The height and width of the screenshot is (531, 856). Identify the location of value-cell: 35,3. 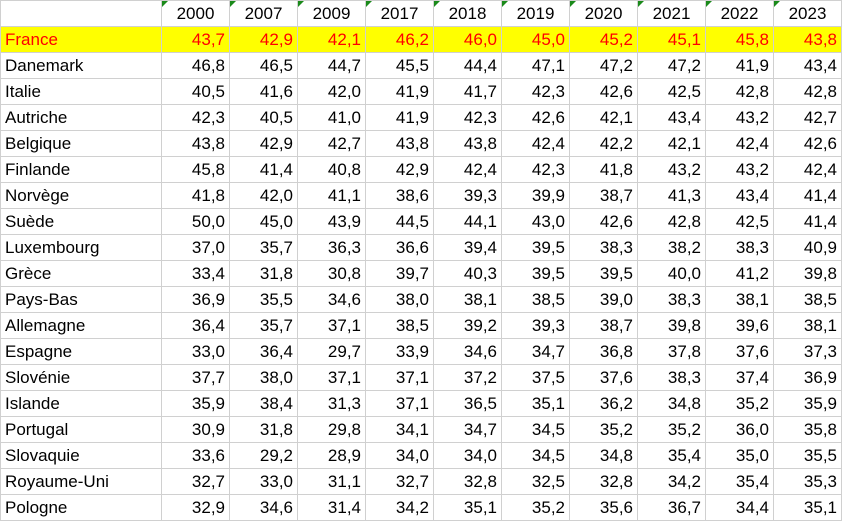
(807, 481).